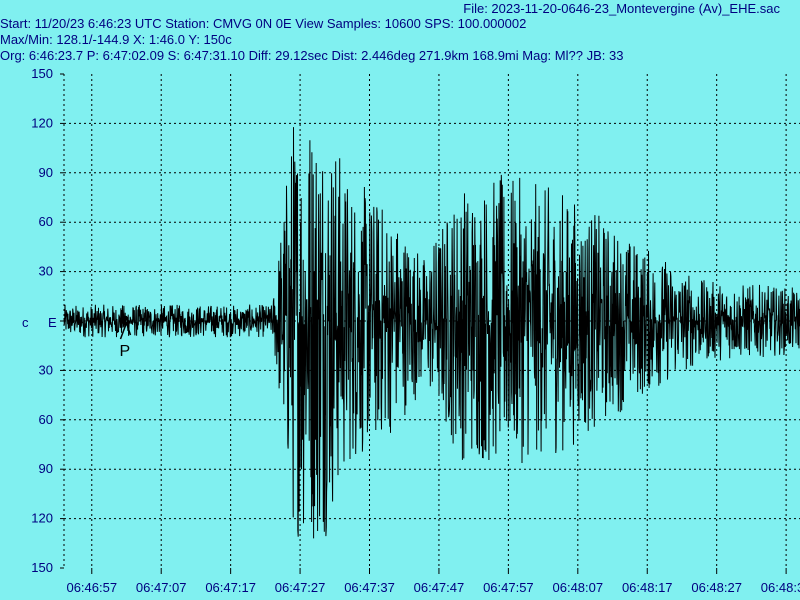 The image size is (800, 600). I want to click on channel-label: c, so click(25, 322).